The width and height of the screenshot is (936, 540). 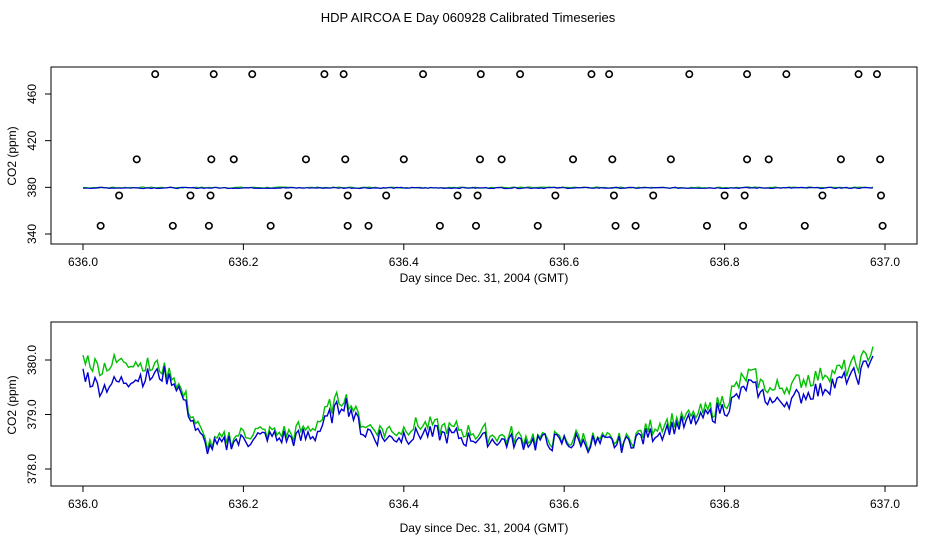 I want to click on y-tick-label: 340, so click(x=32, y=234).